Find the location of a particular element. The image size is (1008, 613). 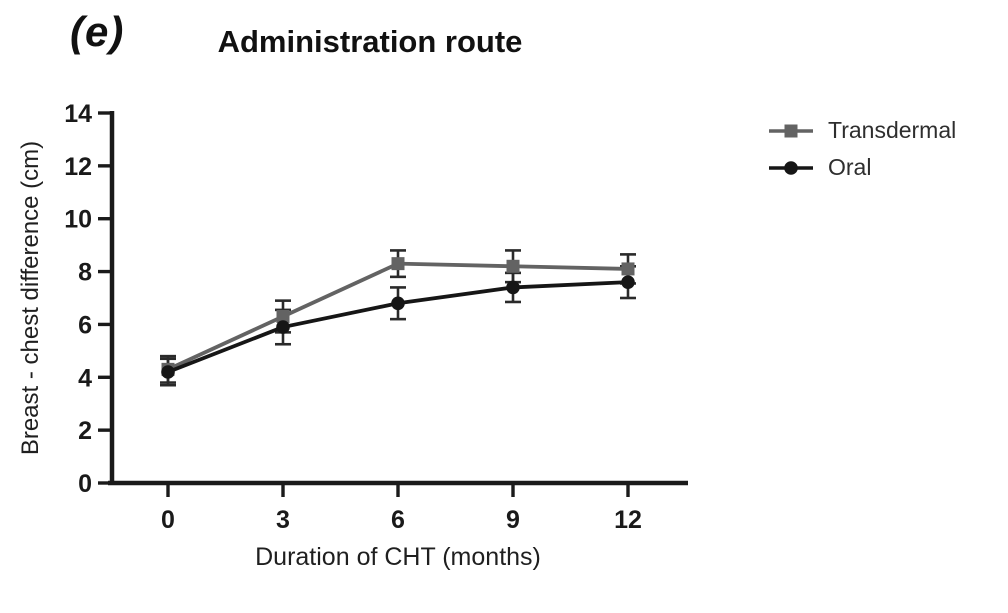

series-oral is located at coordinates (398, 327).